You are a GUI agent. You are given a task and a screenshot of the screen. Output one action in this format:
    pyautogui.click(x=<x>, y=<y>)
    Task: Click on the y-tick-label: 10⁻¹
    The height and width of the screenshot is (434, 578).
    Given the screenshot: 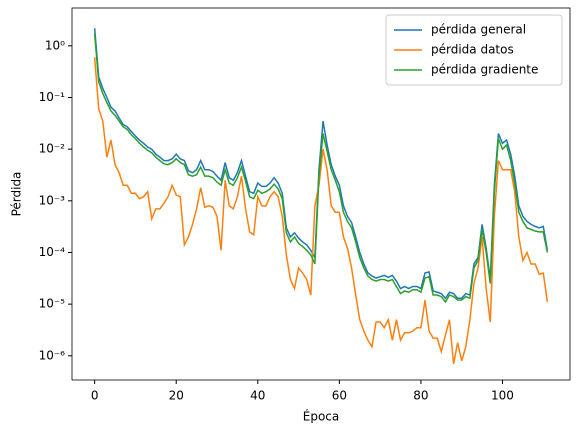 What is the action you would take?
    pyautogui.click(x=52, y=97)
    